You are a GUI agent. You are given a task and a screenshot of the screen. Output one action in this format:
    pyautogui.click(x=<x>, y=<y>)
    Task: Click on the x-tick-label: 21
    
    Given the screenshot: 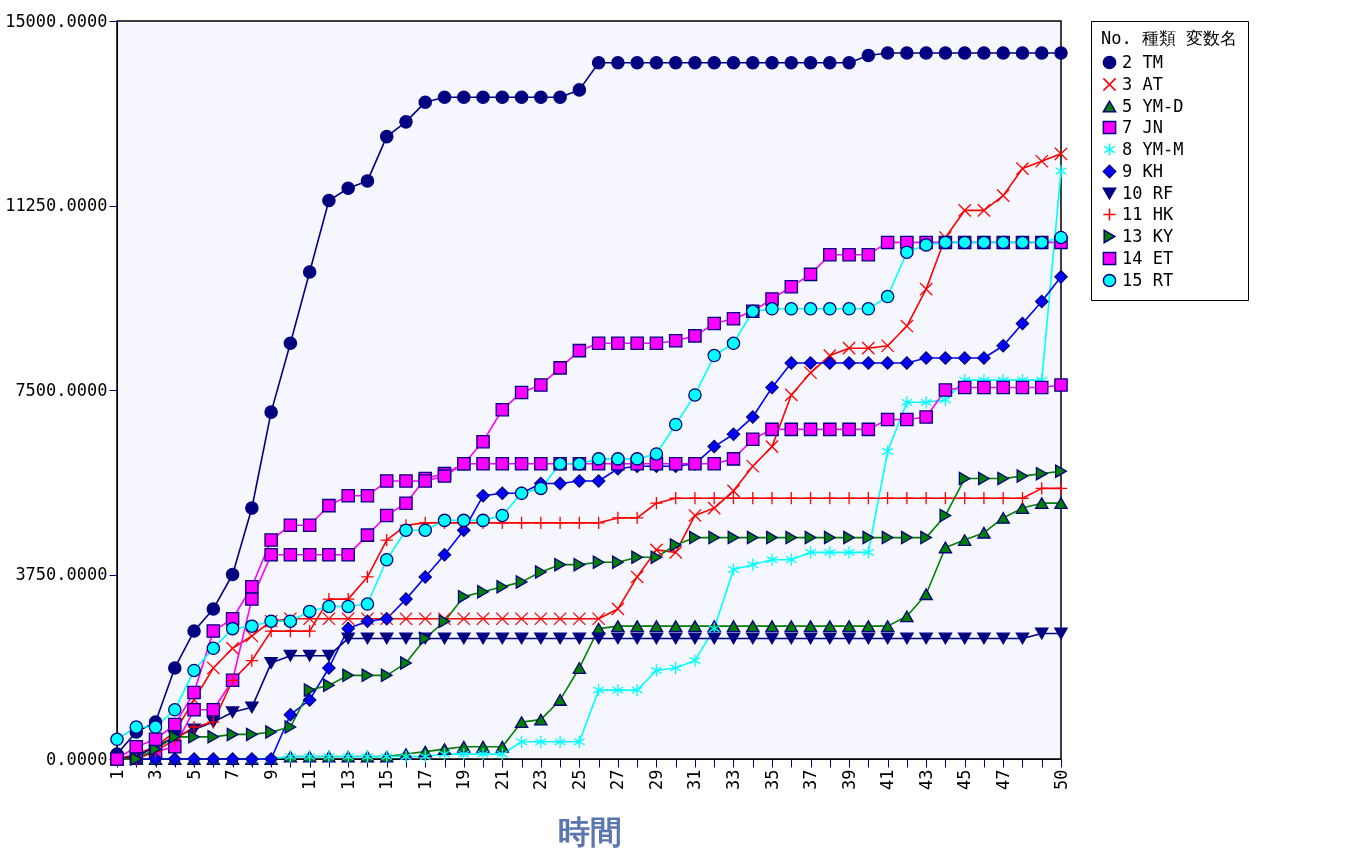 What is the action you would take?
    pyautogui.click(x=501, y=779)
    